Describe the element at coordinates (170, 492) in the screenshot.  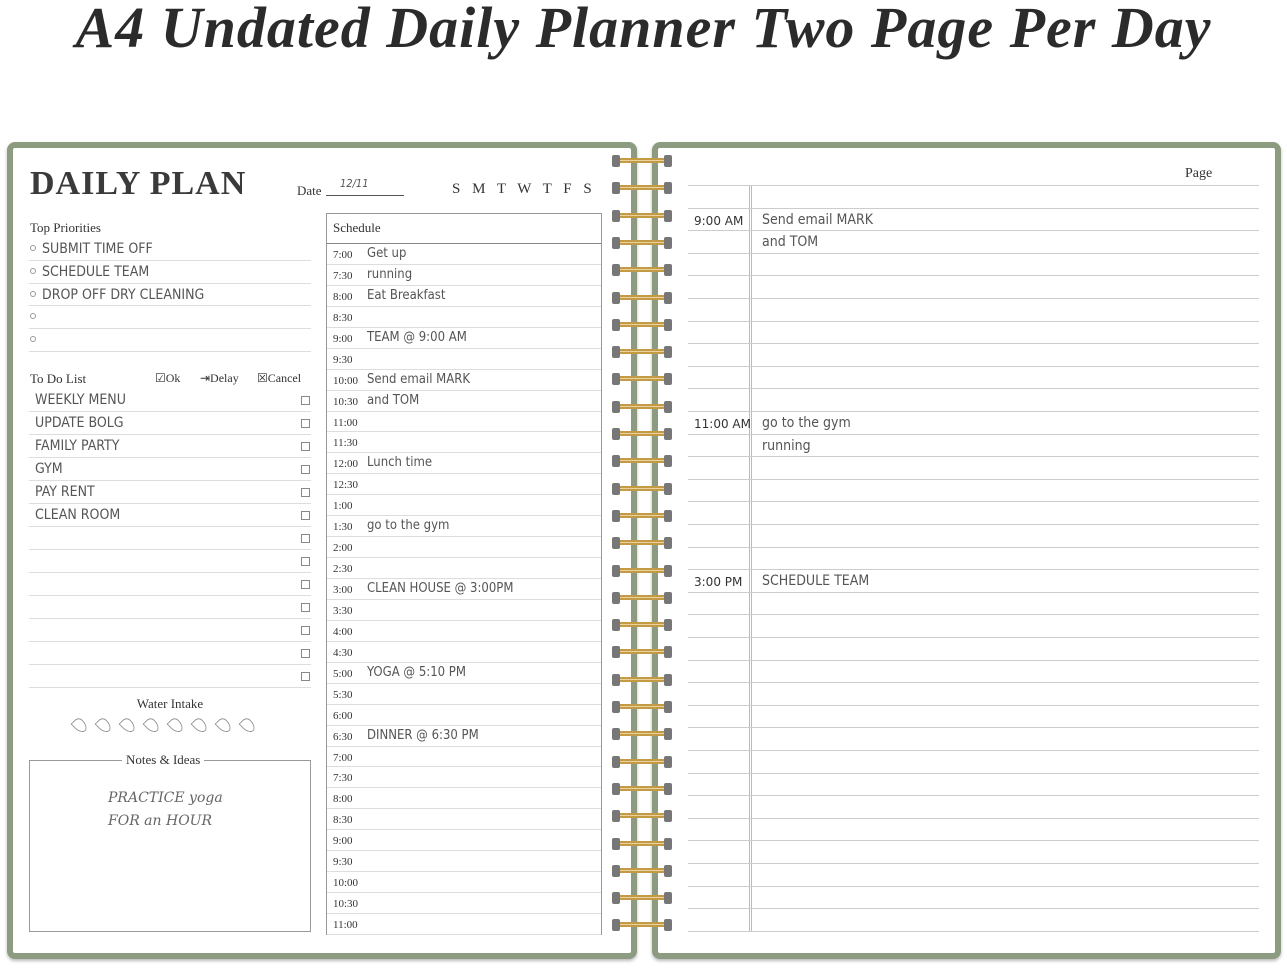
I see `todo-item: PAY RENT` at that location.